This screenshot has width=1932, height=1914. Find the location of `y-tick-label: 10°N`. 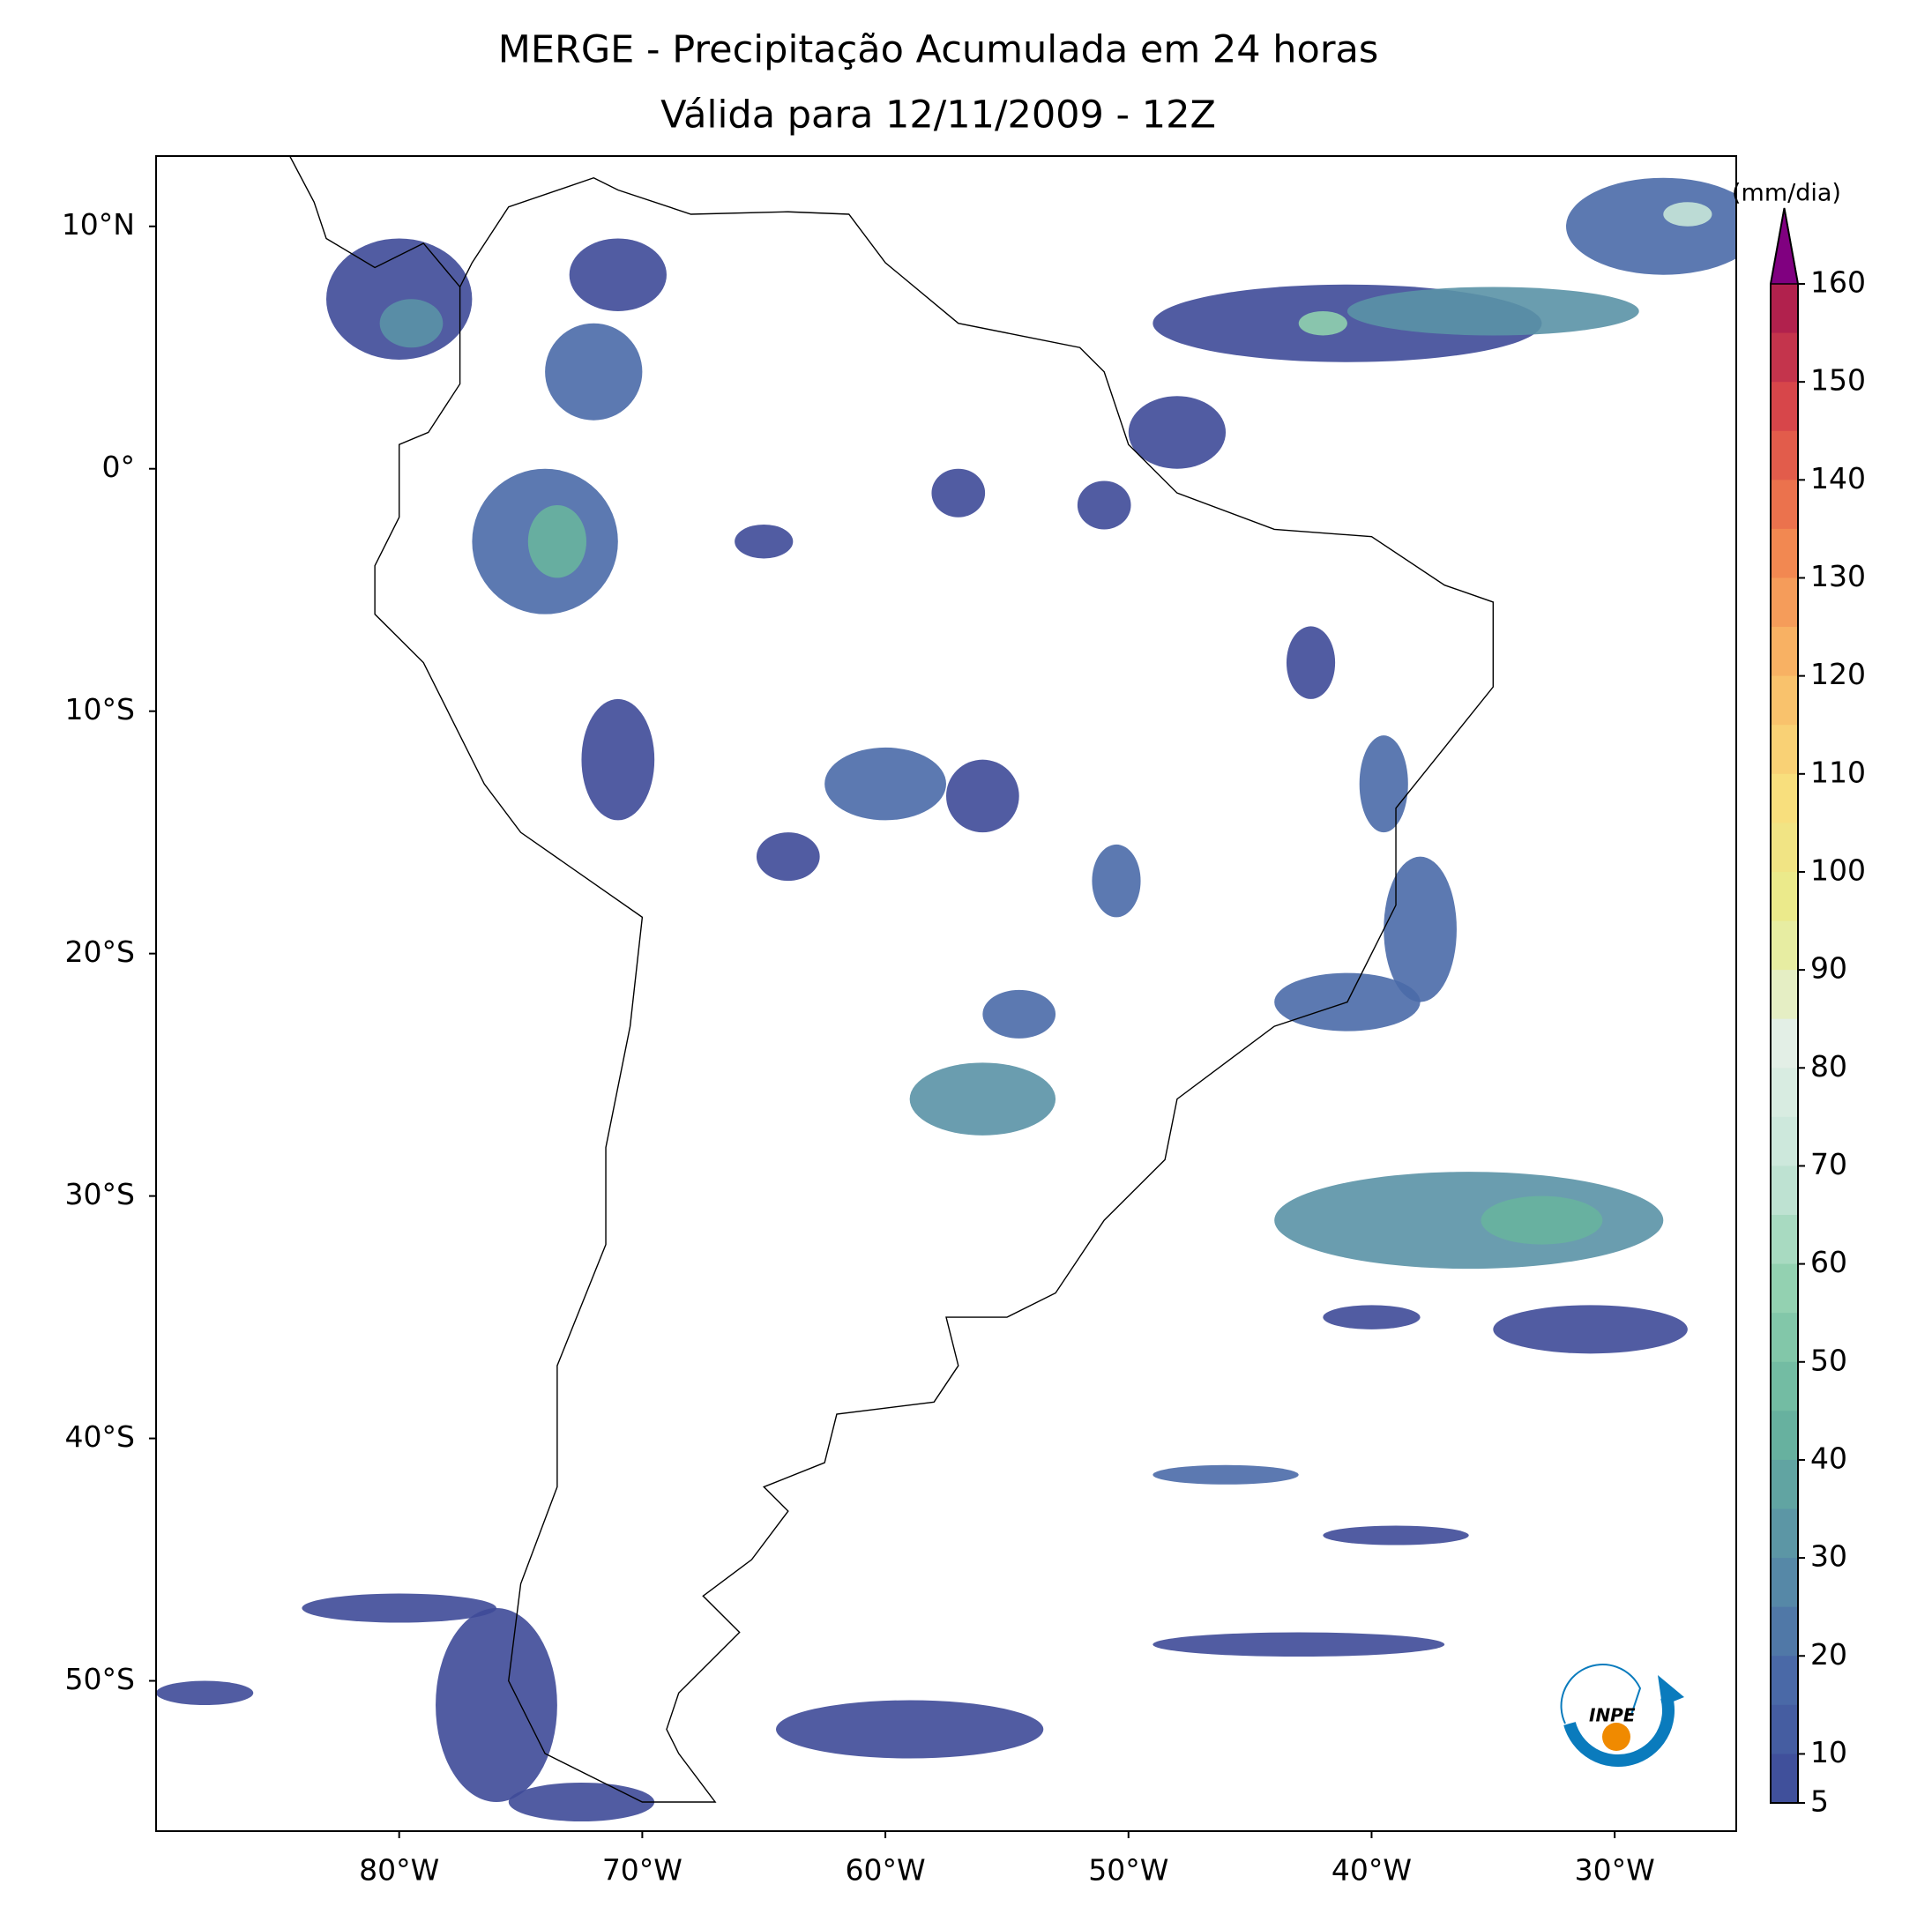

y-tick-label: 10°N is located at coordinates (98, 224).